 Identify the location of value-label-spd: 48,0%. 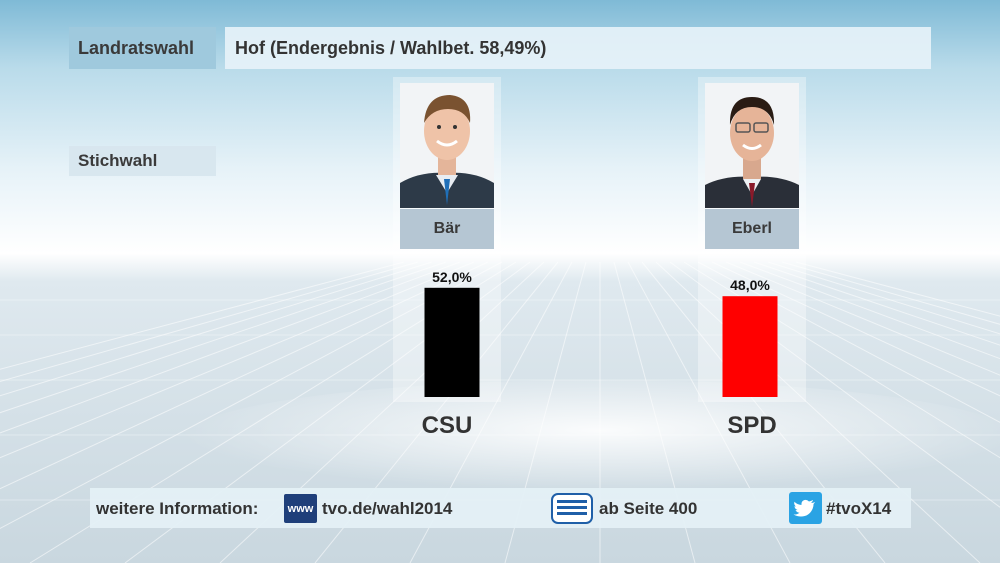
(750, 285).